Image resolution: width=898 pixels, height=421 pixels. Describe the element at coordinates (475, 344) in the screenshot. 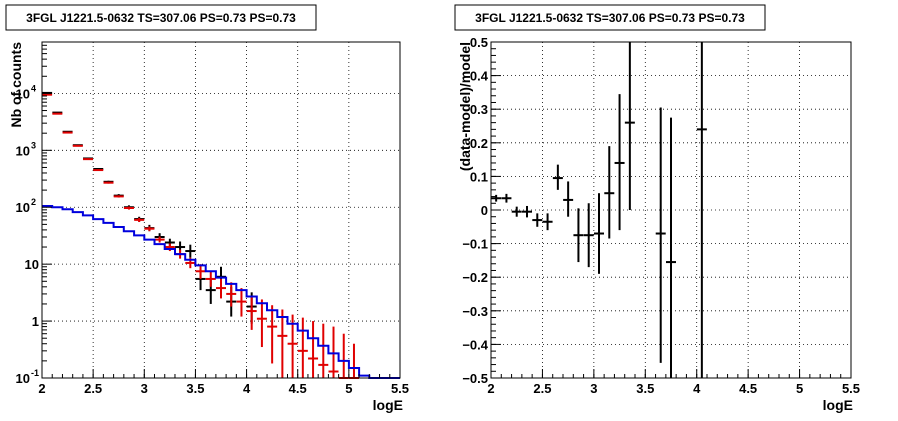

I see `residual-y-tick-label: −0.4` at that location.